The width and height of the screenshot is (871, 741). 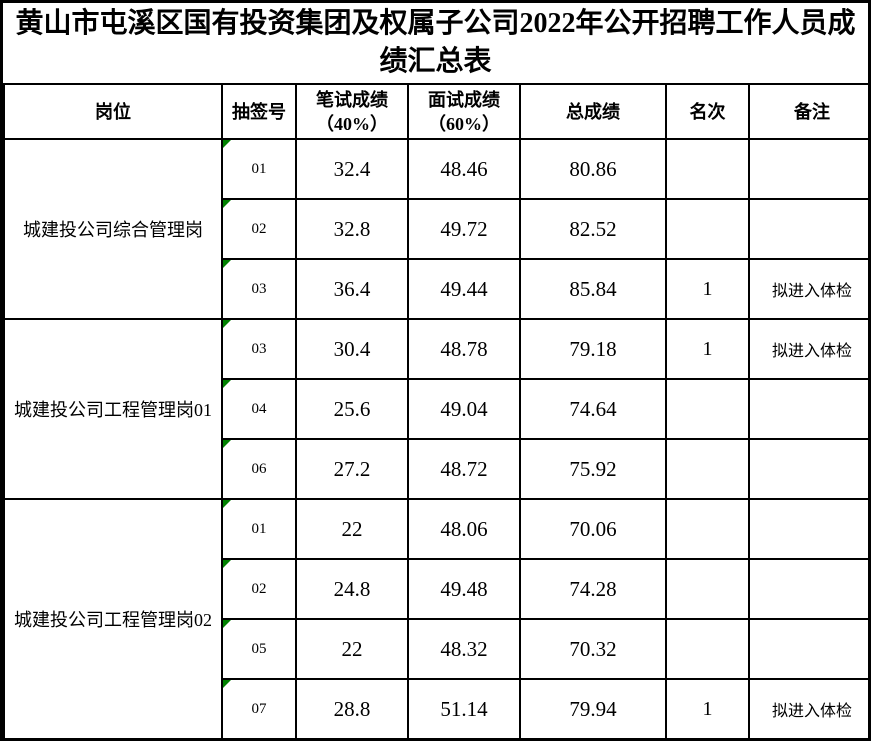 I want to click on lot-number-cell: 04, so click(x=259, y=409).